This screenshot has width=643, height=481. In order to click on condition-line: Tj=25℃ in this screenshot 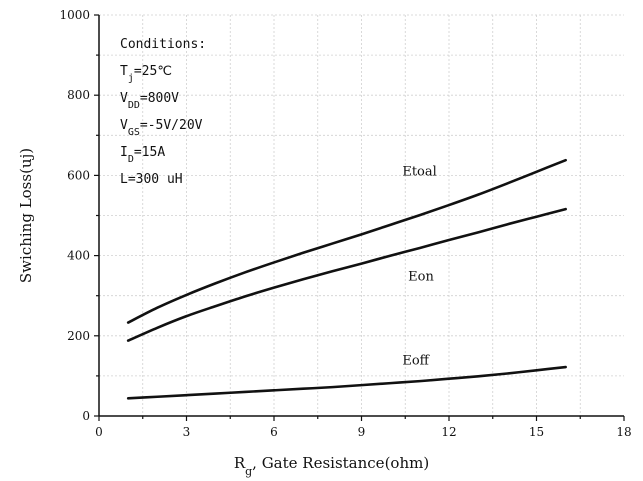, I will do `click(146, 74)`.